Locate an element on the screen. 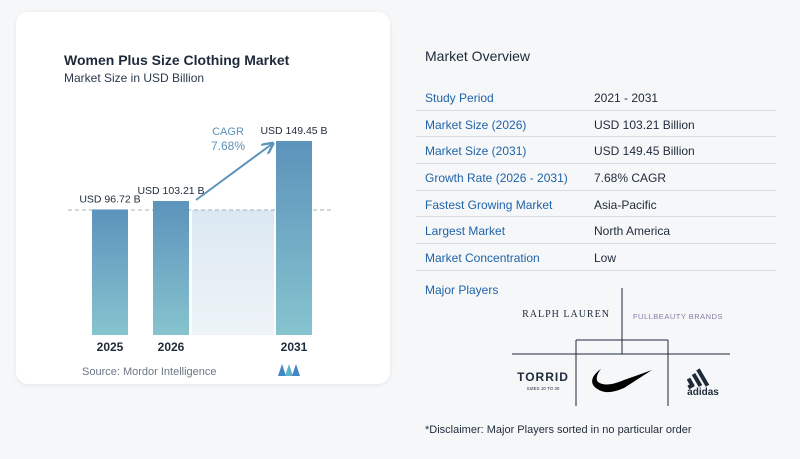 This screenshot has height=459, width=800. overview-value: USD 103.21 Billion is located at coordinates (644, 124).